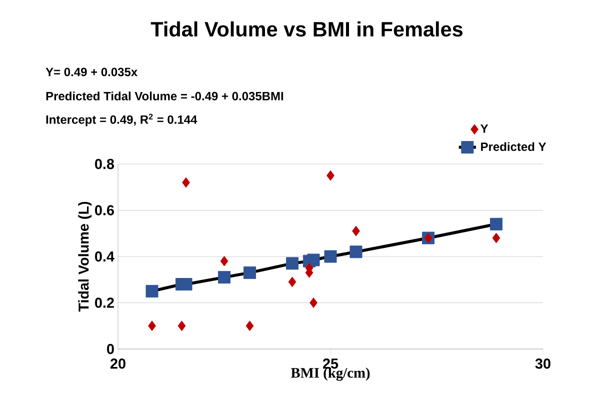 The width and height of the screenshot is (614, 414). I want to click on text: Intercept = 0.49, R$^{2}$ = 0.144, so click(122, 120).